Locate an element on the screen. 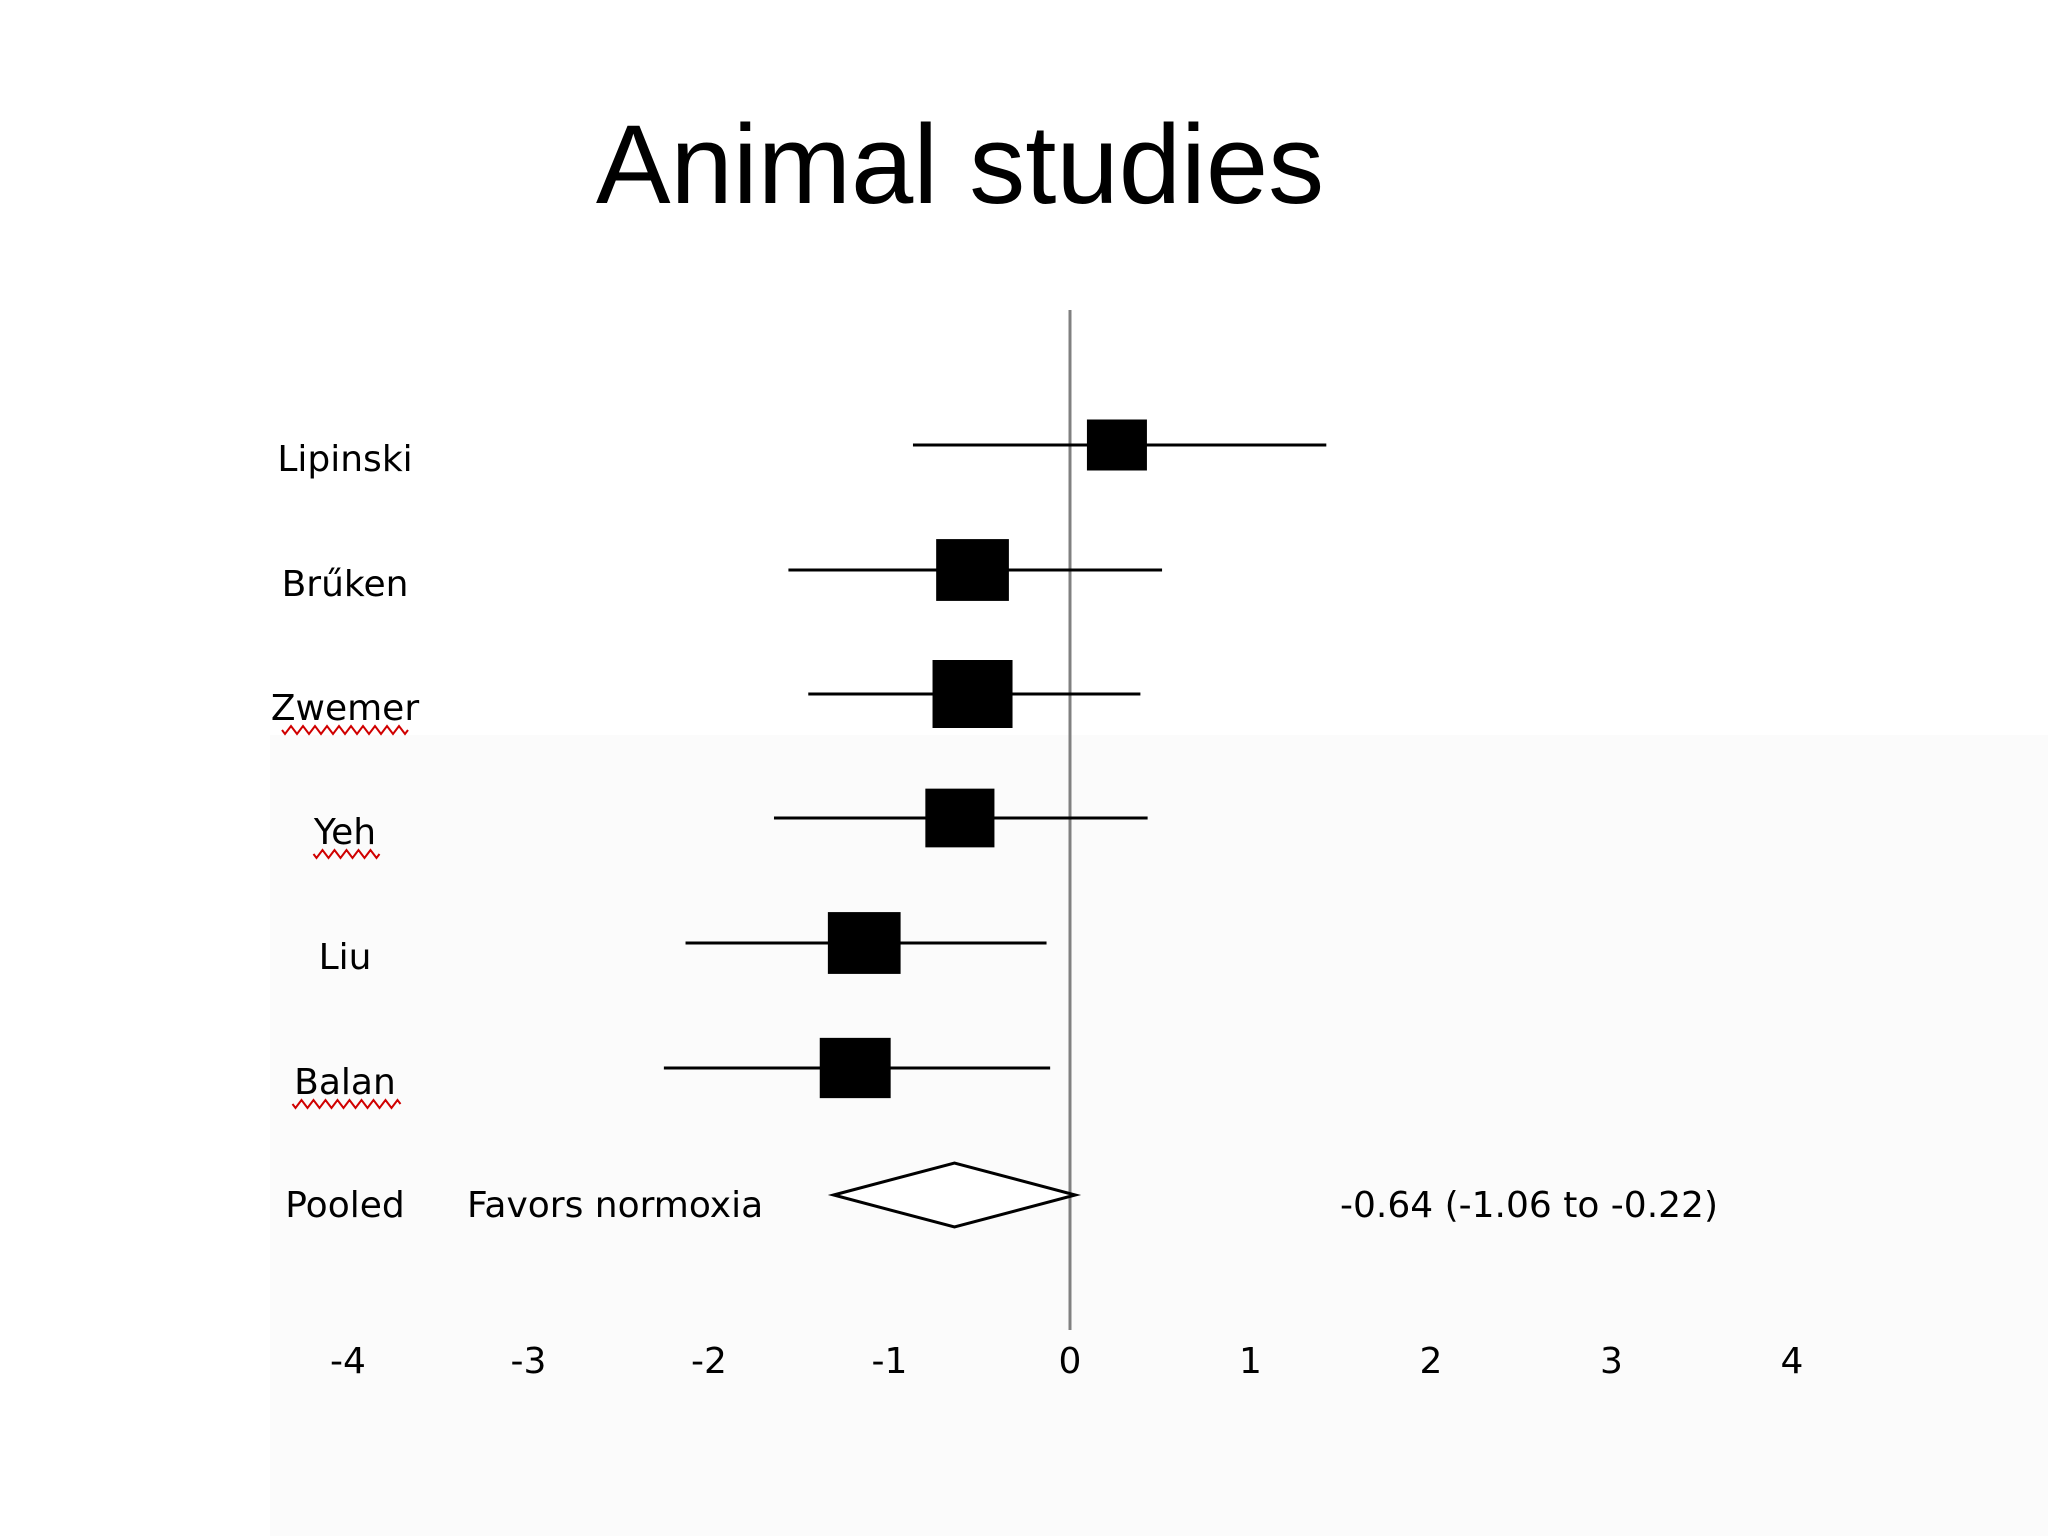 The width and height of the screenshot is (2048, 1536). estimate-square-lipinski is located at coordinates (1116, 445).